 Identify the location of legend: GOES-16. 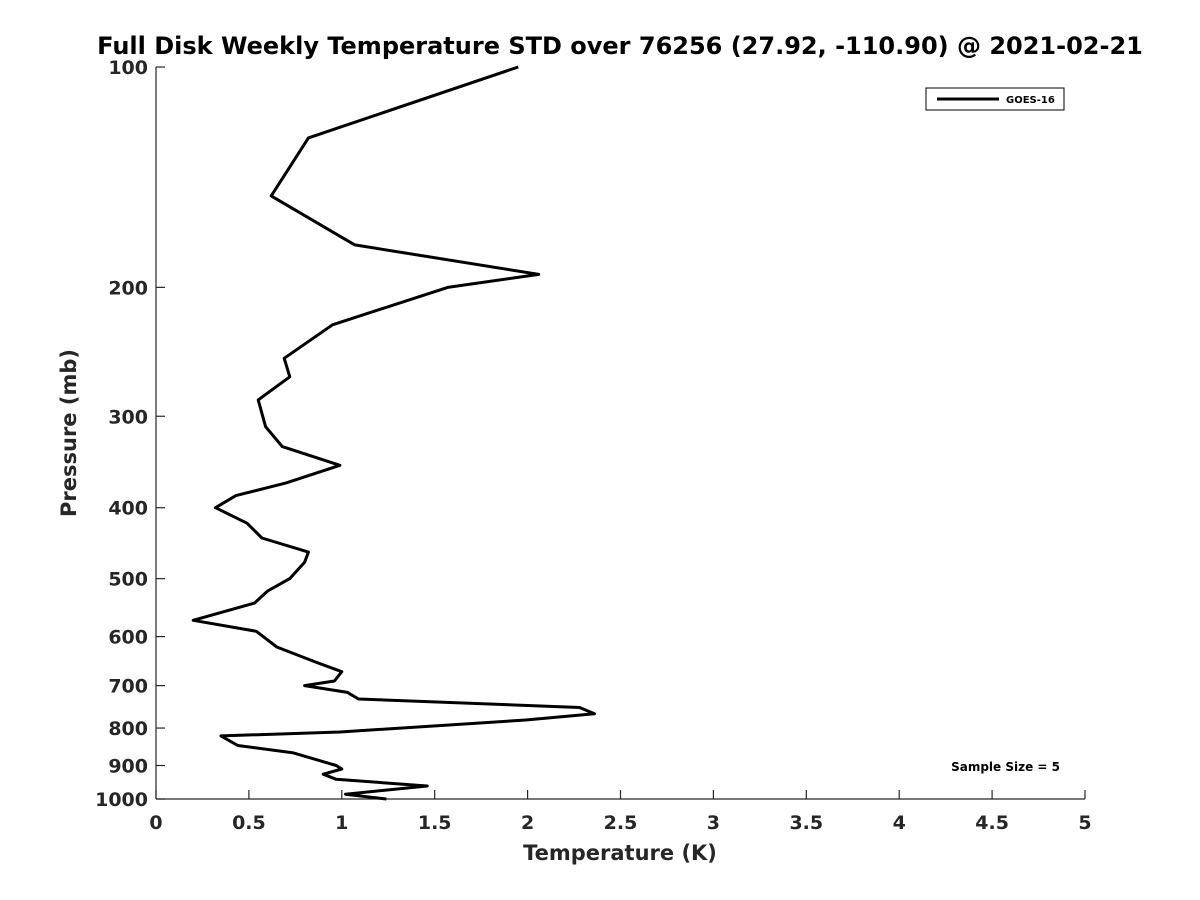
(995, 99).